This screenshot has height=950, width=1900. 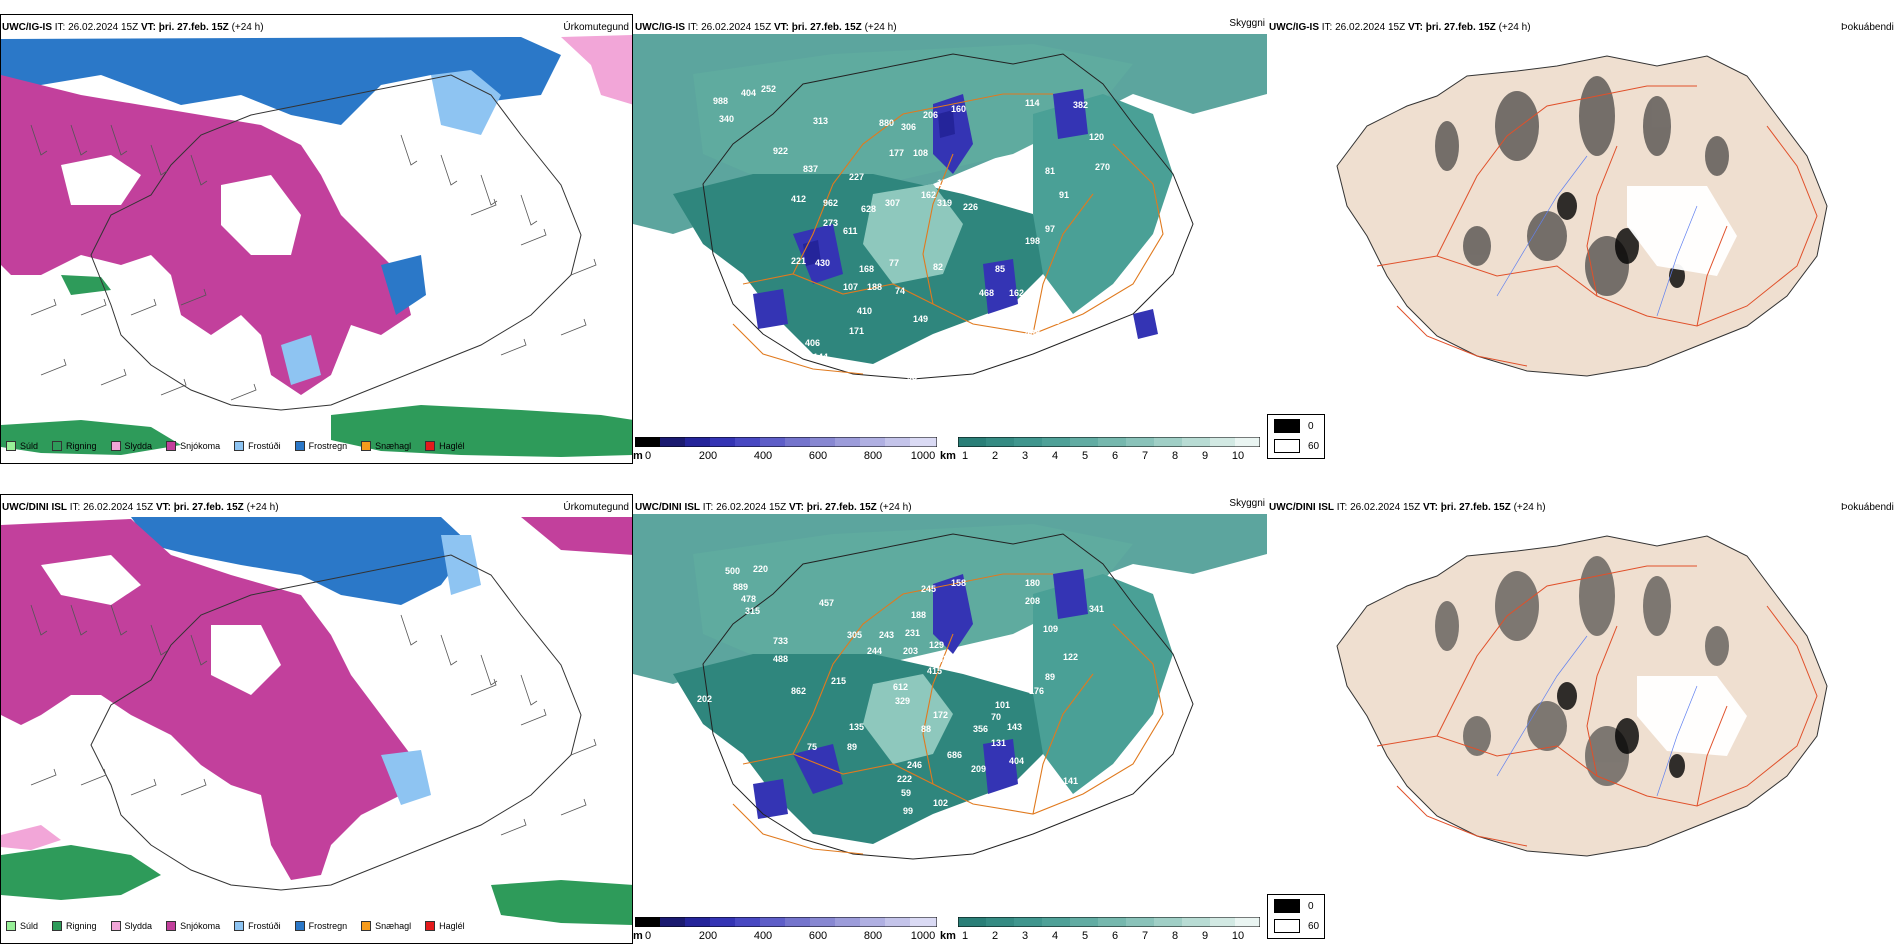 What do you see at coordinates (980, 729) in the screenshot?
I see `cloud-label: 356` at bounding box center [980, 729].